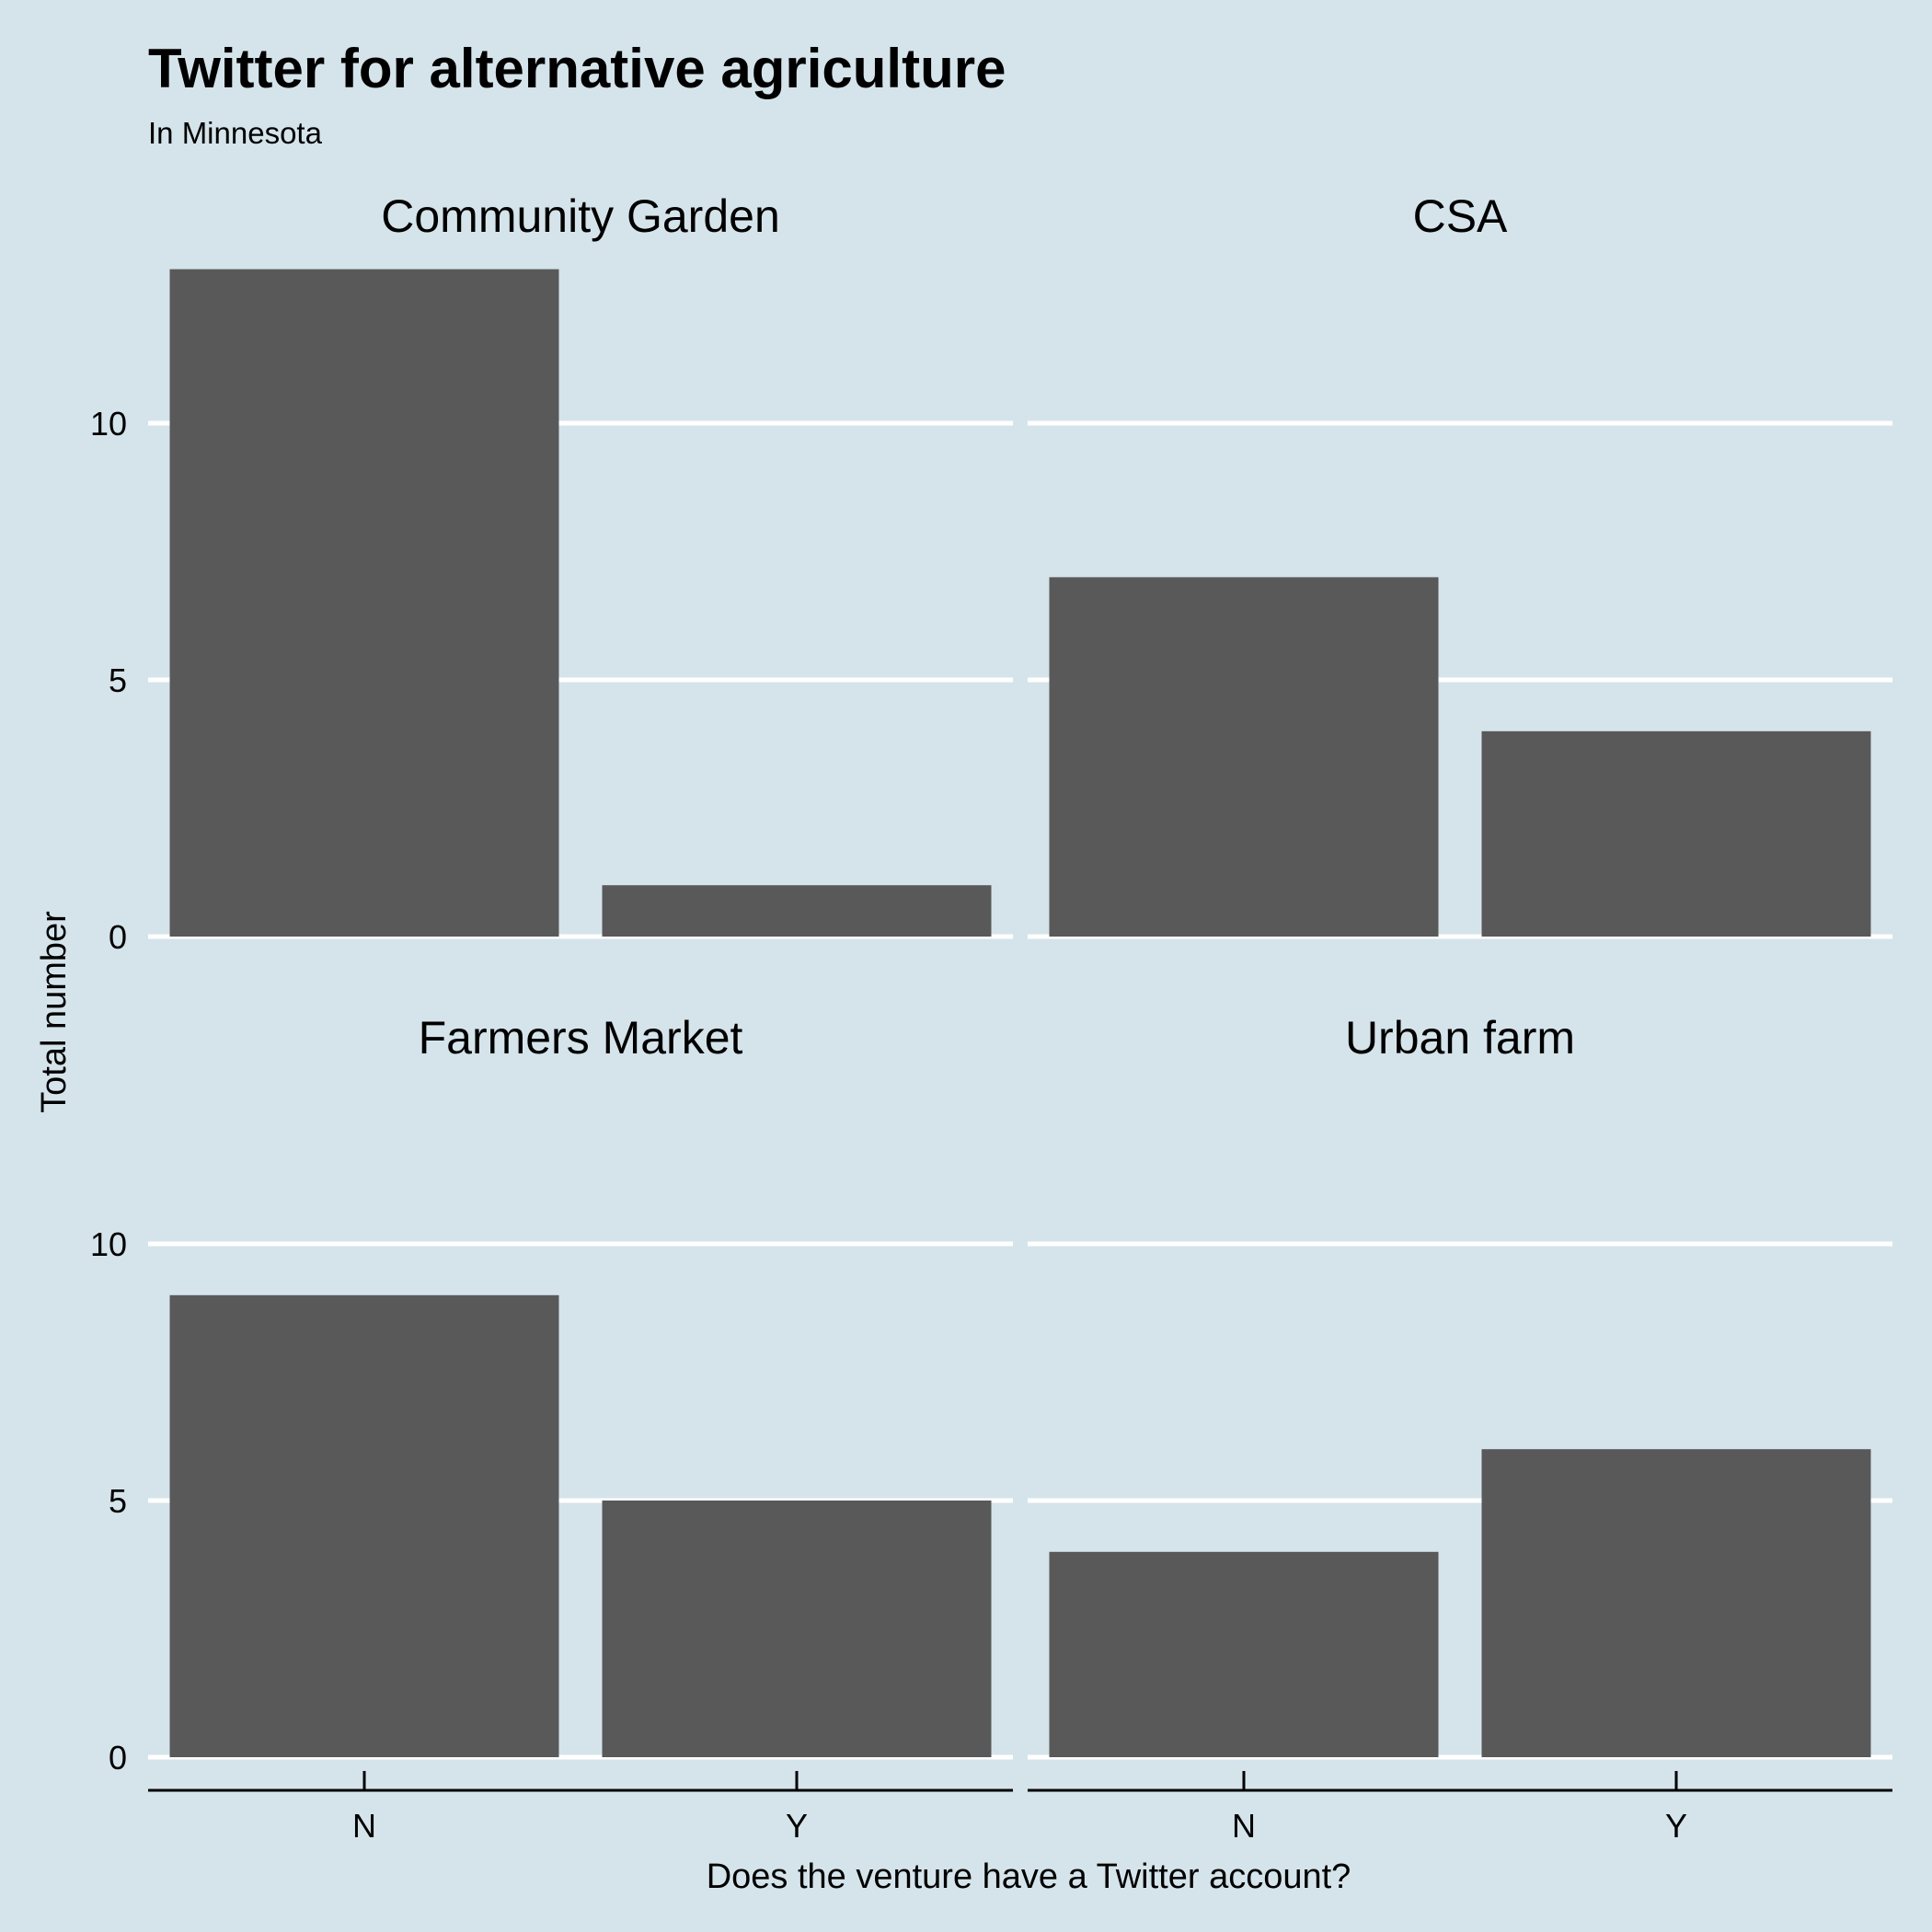 Image resolution: width=1932 pixels, height=1932 pixels. Describe the element at coordinates (1029, 1876) in the screenshot. I see `x-axis-title: Does the venture have a Twitter account?` at that location.